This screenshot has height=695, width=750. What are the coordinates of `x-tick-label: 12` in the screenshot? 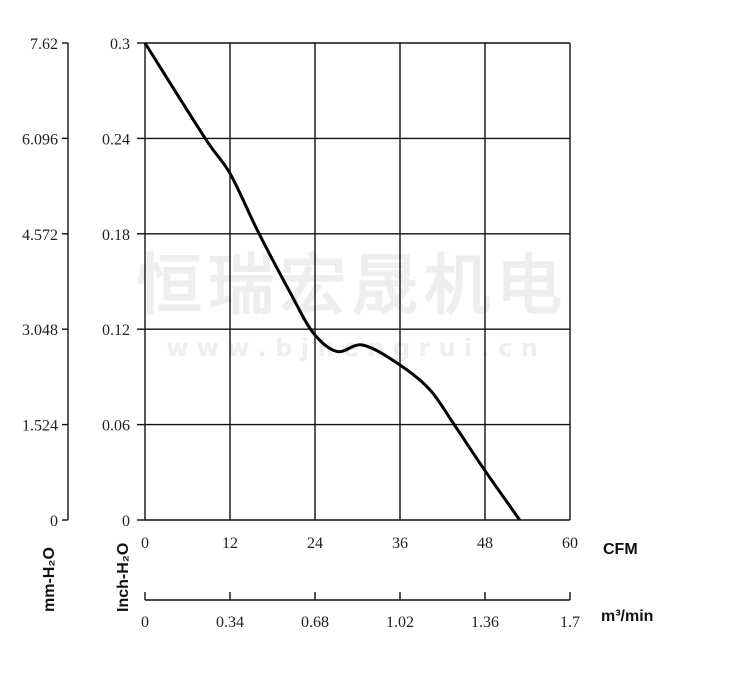 It's located at (230, 543).